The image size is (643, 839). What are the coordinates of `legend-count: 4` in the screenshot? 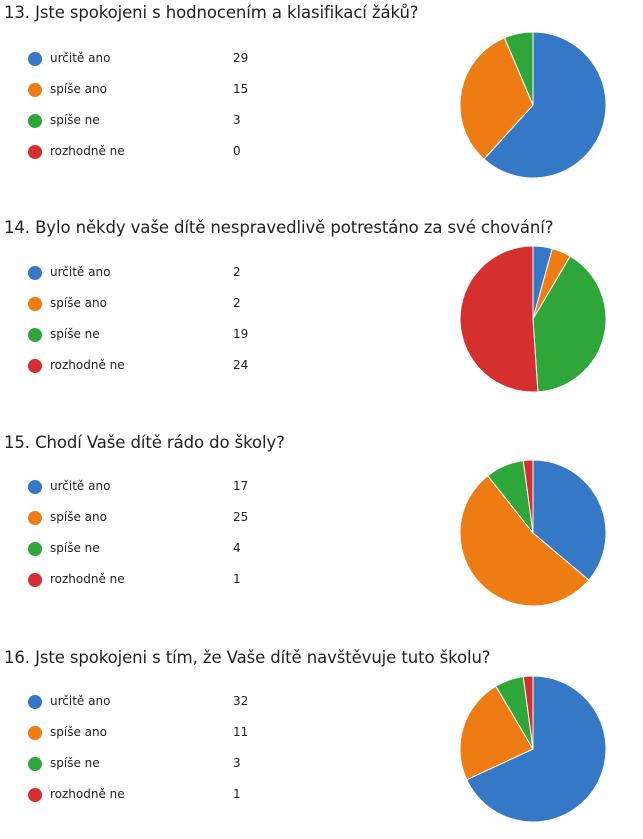 It's located at (237, 548).